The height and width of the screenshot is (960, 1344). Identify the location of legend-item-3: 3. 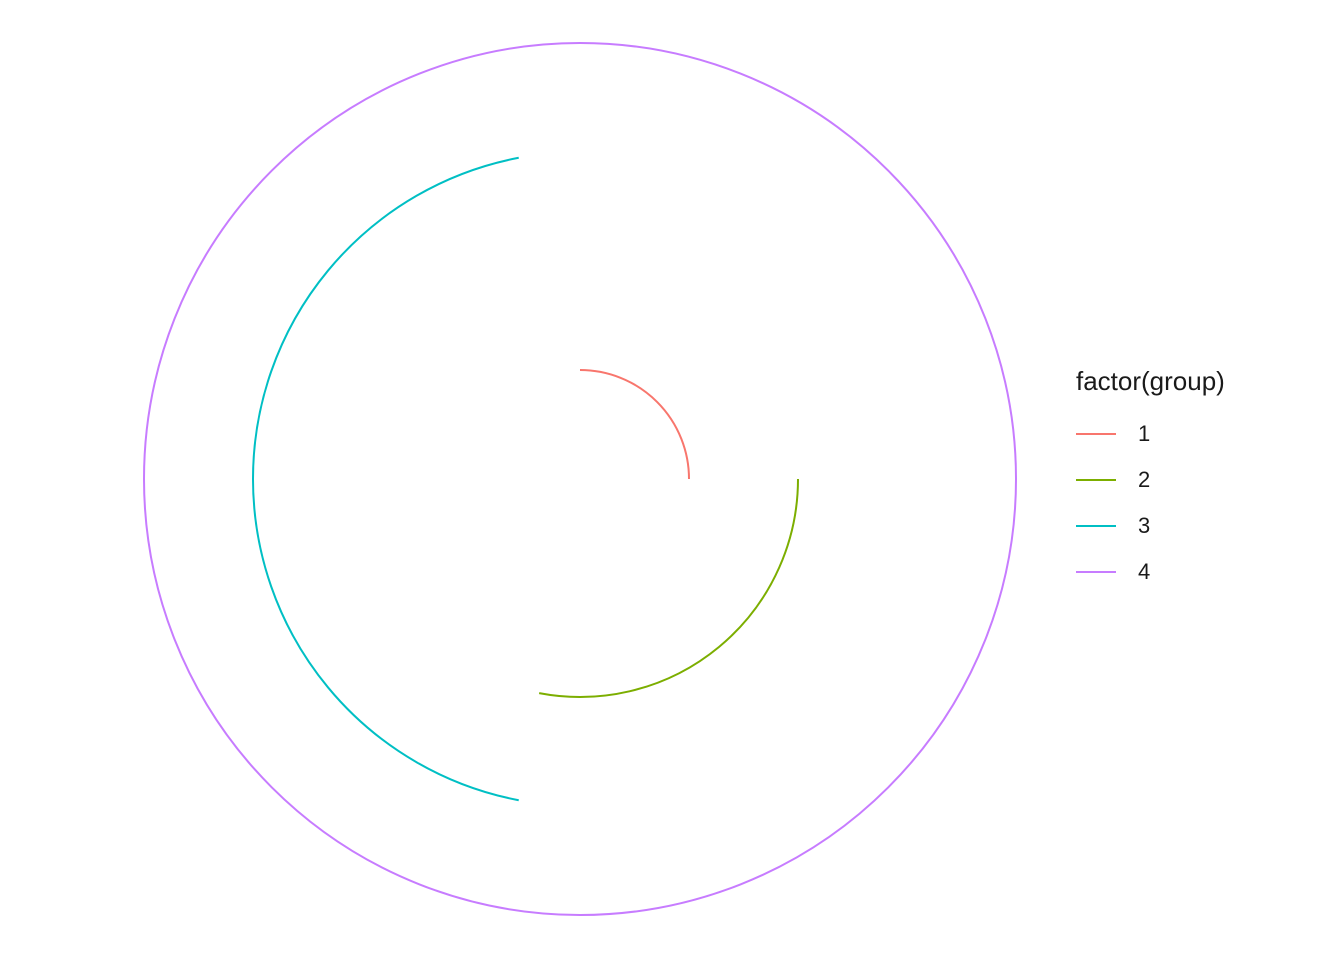
(1150, 526).